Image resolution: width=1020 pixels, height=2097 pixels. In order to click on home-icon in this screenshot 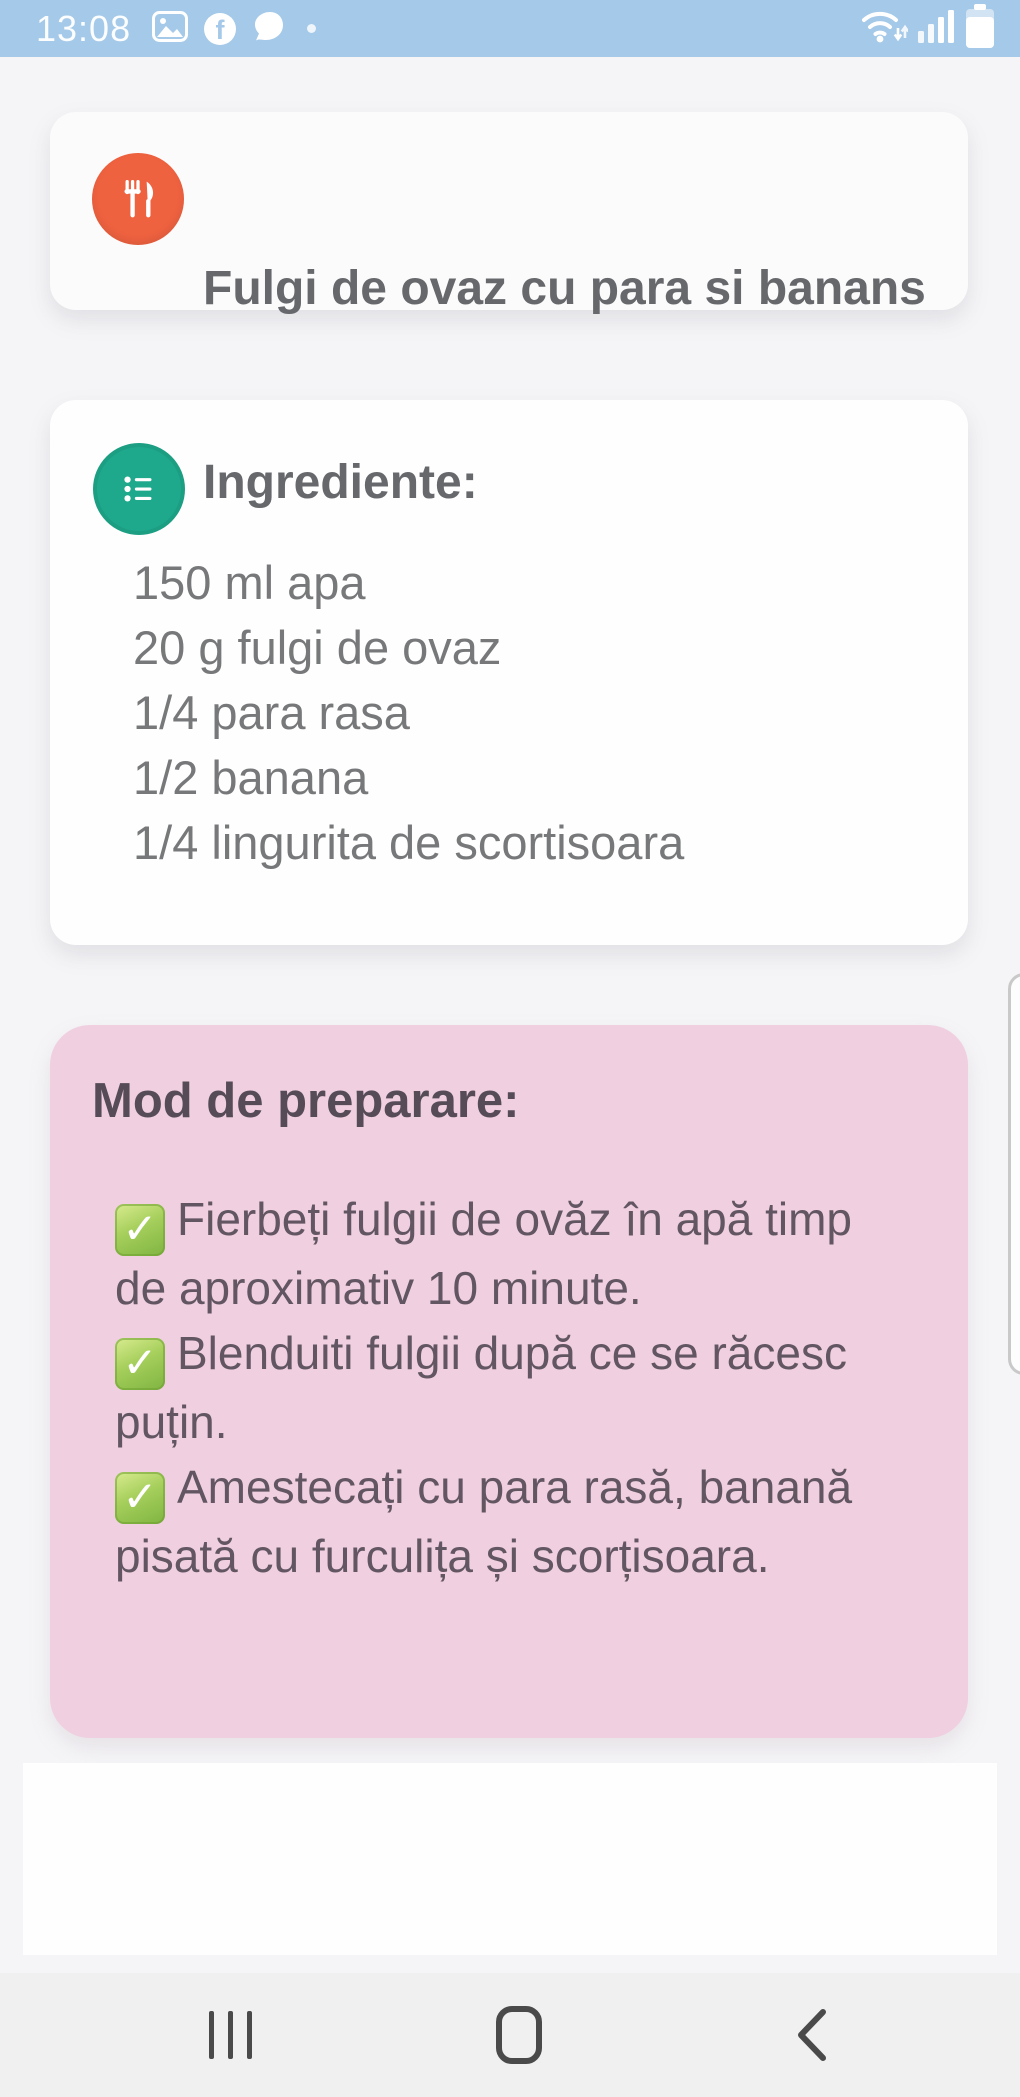, I will do `click(519, 2035)`.